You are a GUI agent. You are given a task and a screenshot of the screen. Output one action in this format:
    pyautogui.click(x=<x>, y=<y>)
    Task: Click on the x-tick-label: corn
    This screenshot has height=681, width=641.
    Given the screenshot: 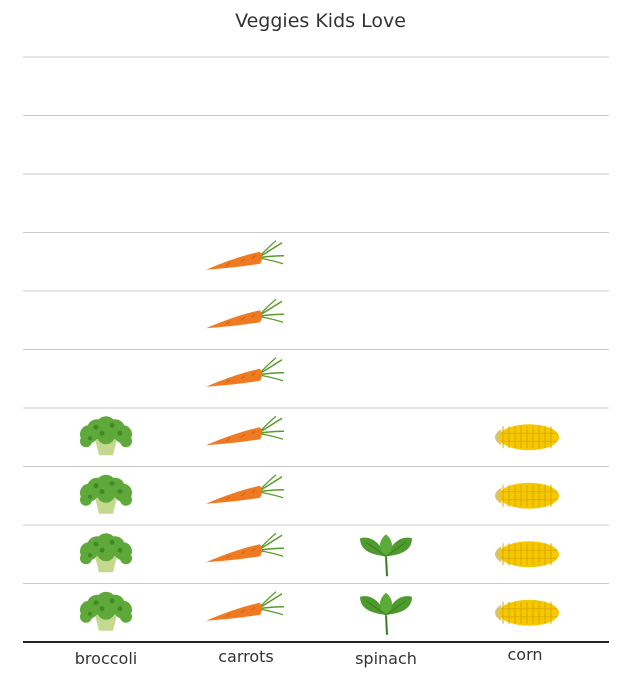 What is the action you would take?
    pyautogui.click(x=524, y=654)
    